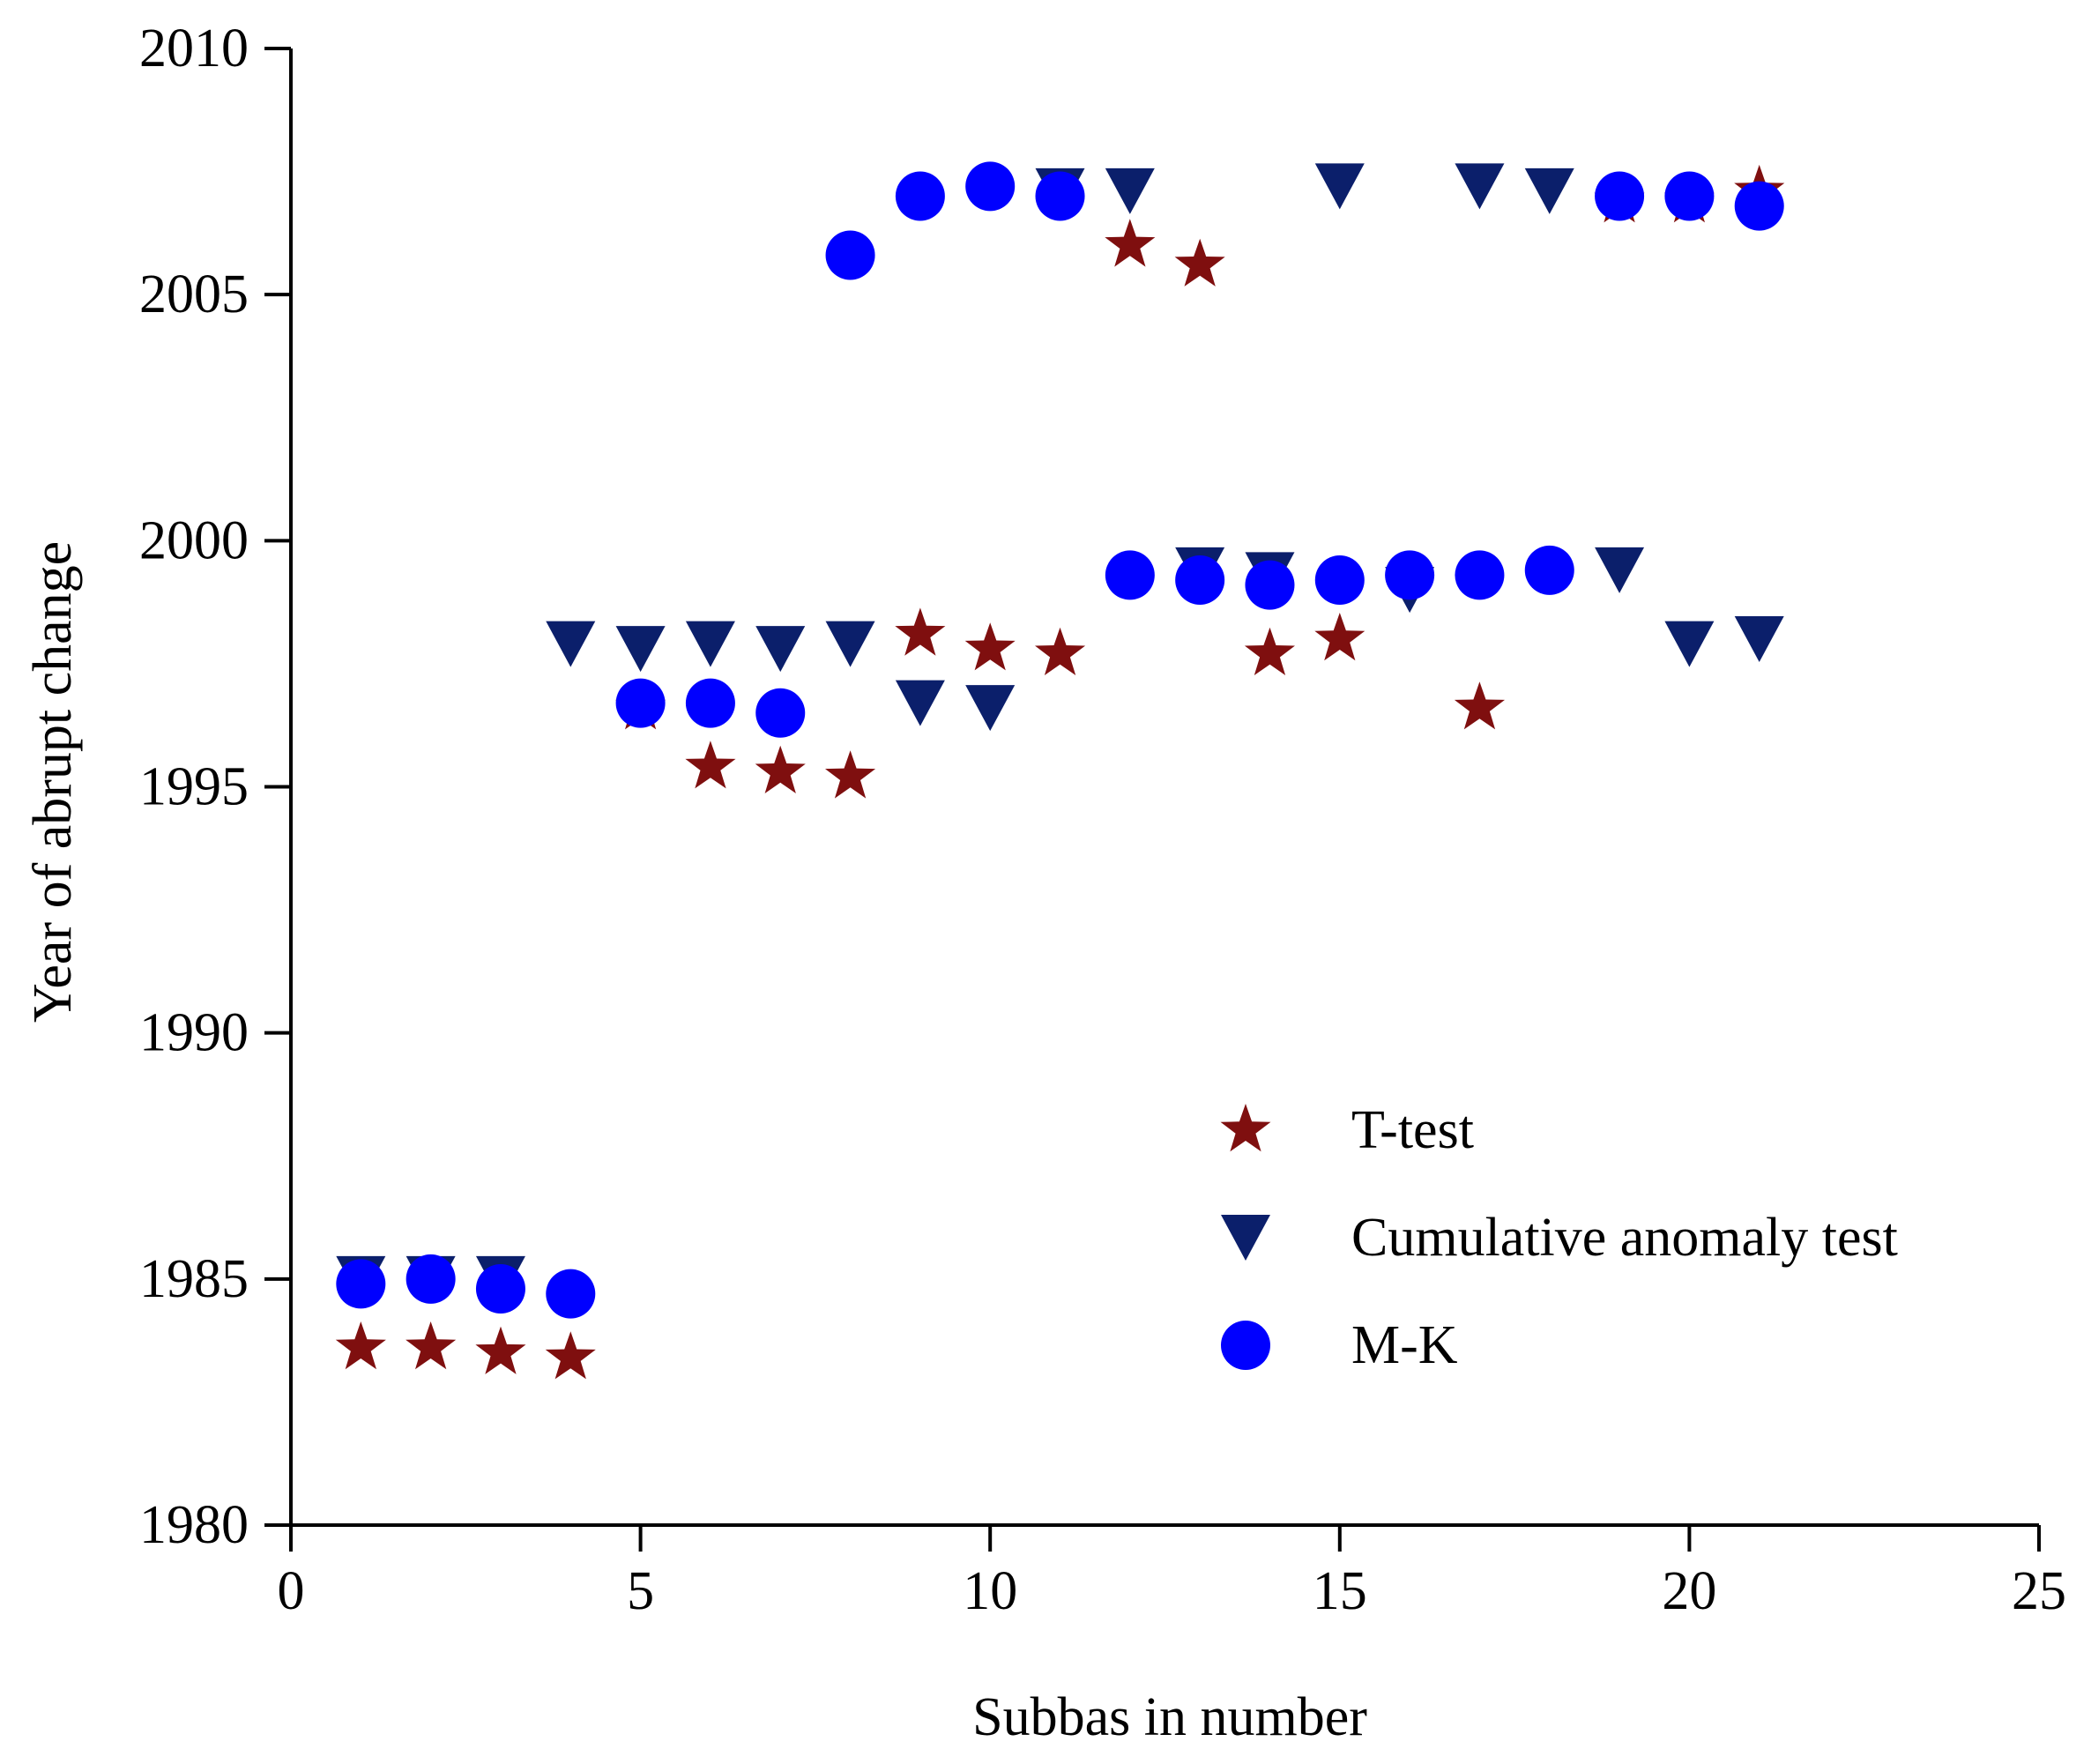  Describe the element at coordinates (1169, 1717) in the screenshot. I see `x-axis-title: Subbas in number` at that location.